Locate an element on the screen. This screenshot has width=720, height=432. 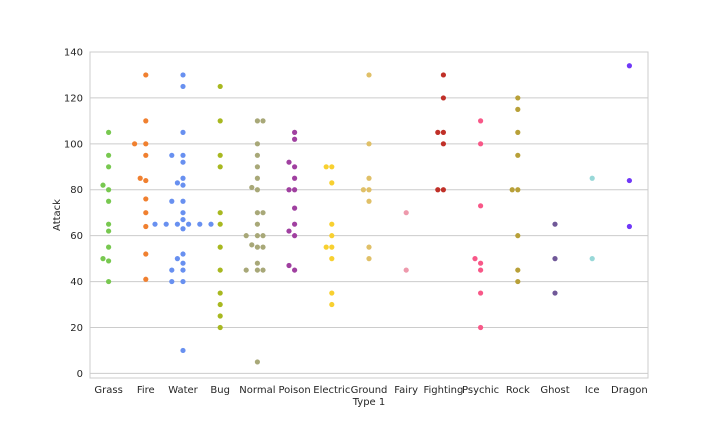
point-dragon is located at coordinates (629, 180).